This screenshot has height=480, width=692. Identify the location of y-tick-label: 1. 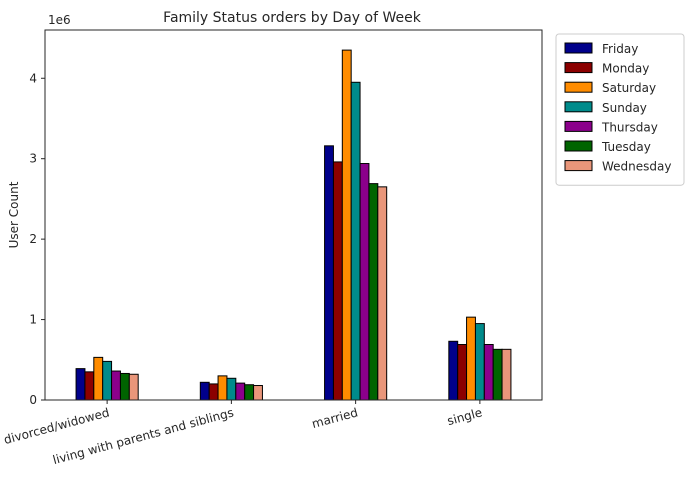
(33, 320).